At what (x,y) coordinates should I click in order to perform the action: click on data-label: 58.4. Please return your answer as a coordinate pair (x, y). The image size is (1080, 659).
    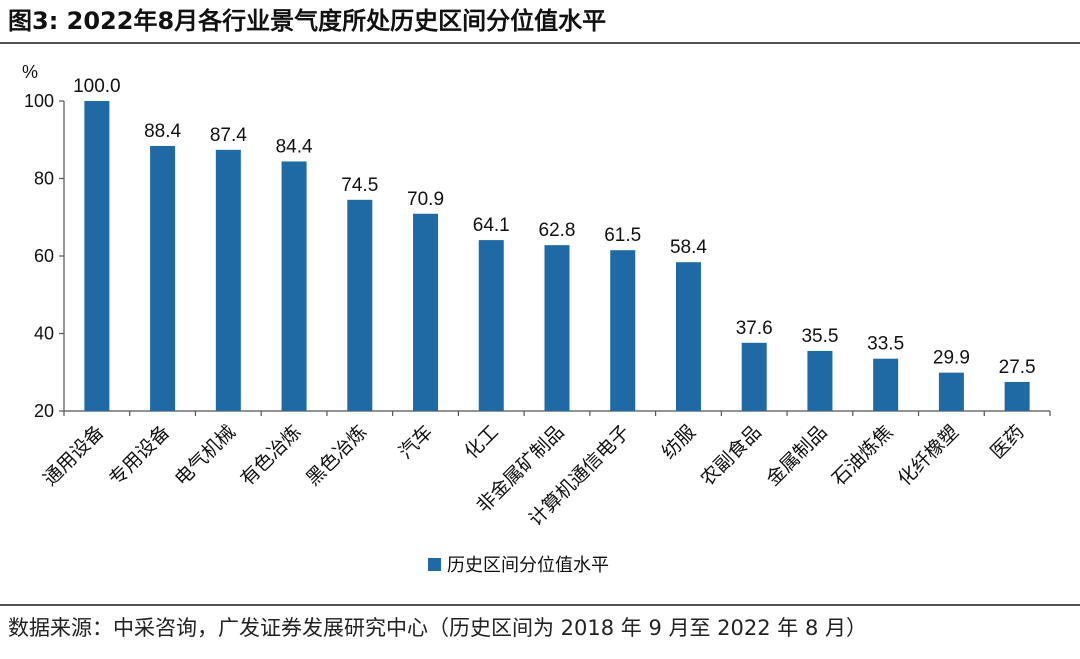
    Looking at the image, I should click on (688, 247).